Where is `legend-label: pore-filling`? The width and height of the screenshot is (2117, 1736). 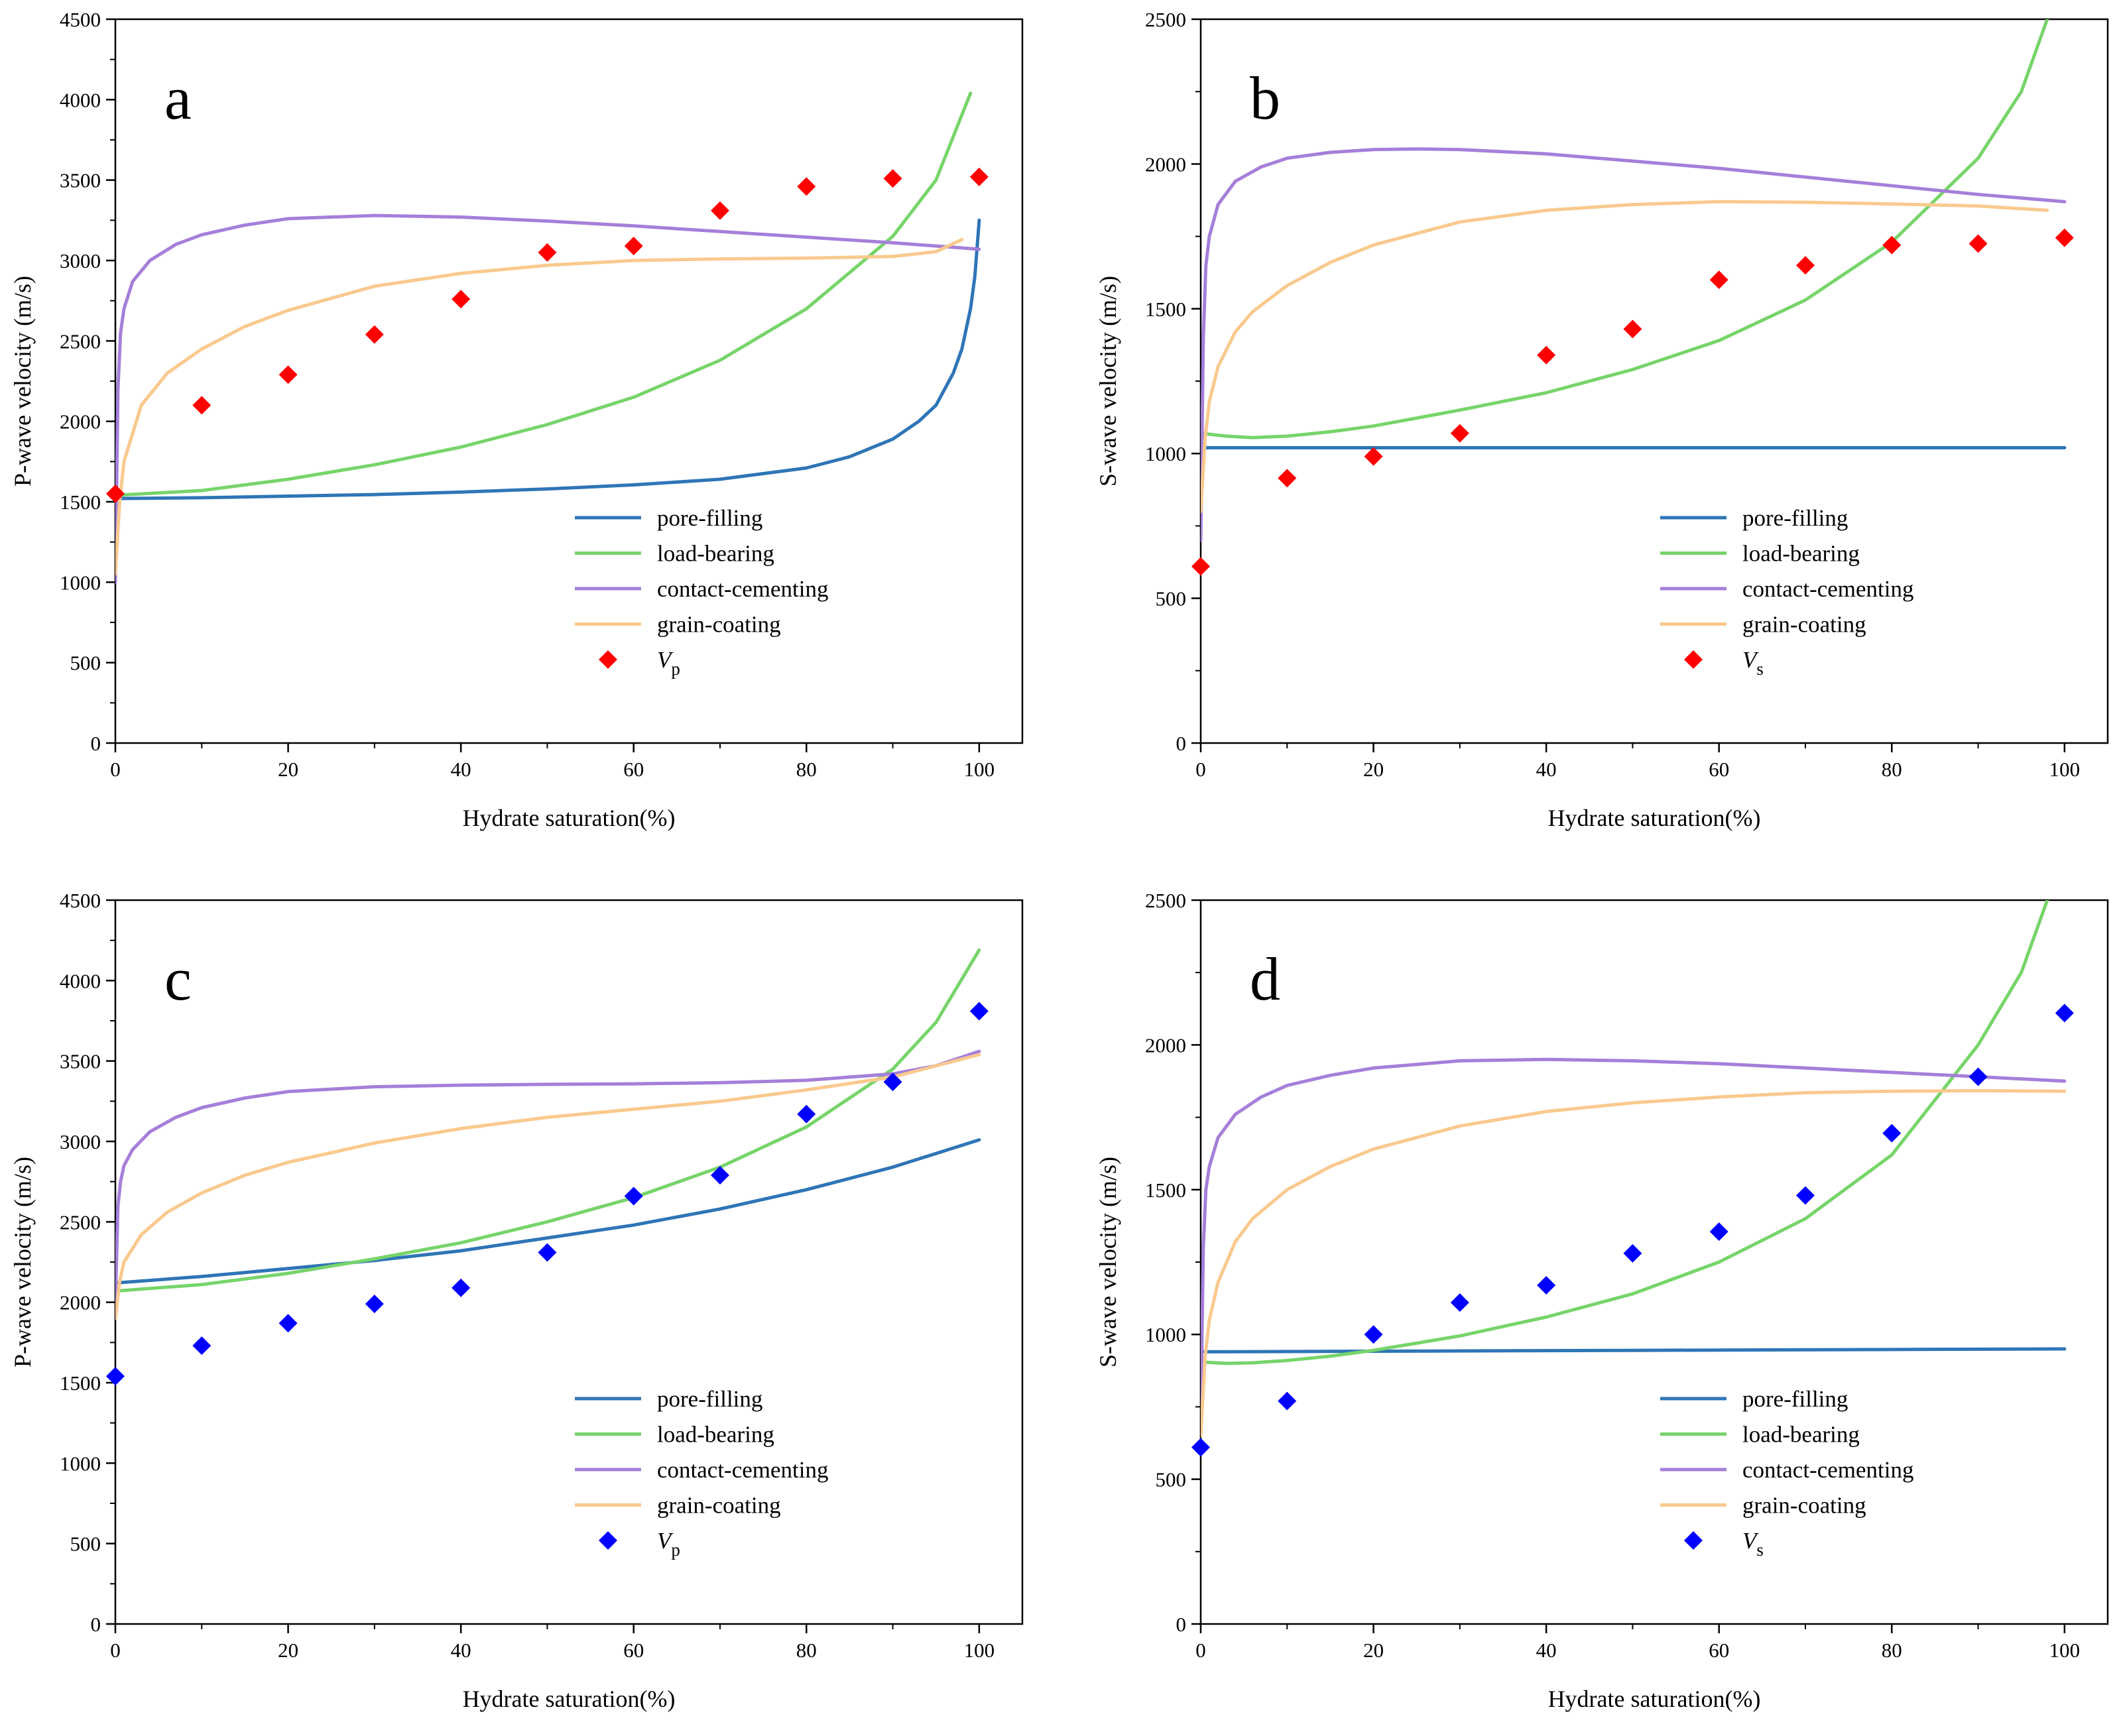
legend-label: pore-filling is located at coordinates (709, 518).